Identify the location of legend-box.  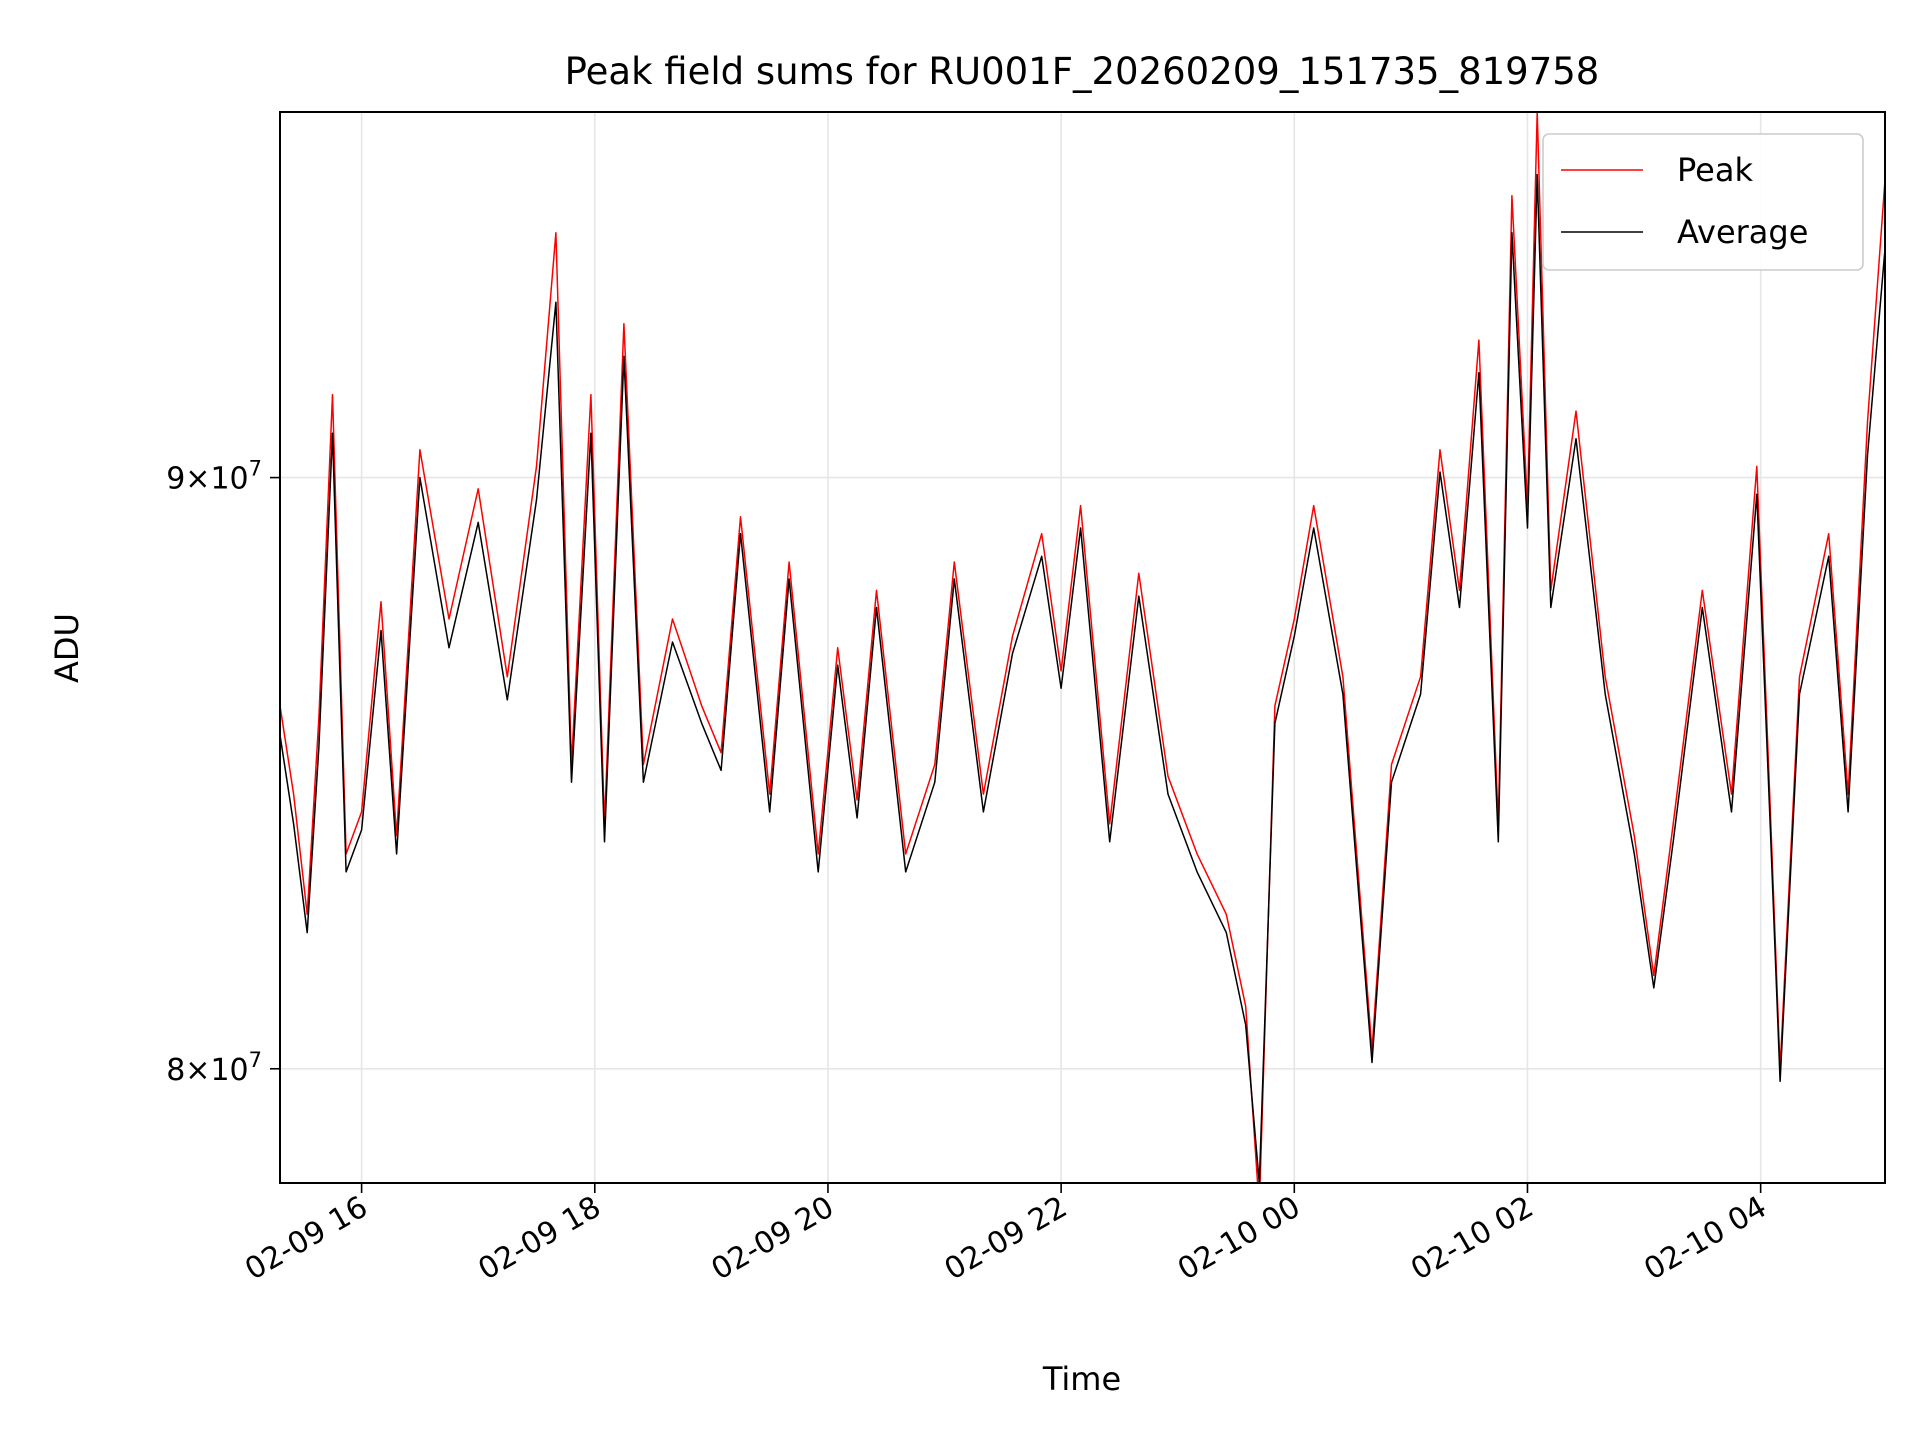
(1703, 202).